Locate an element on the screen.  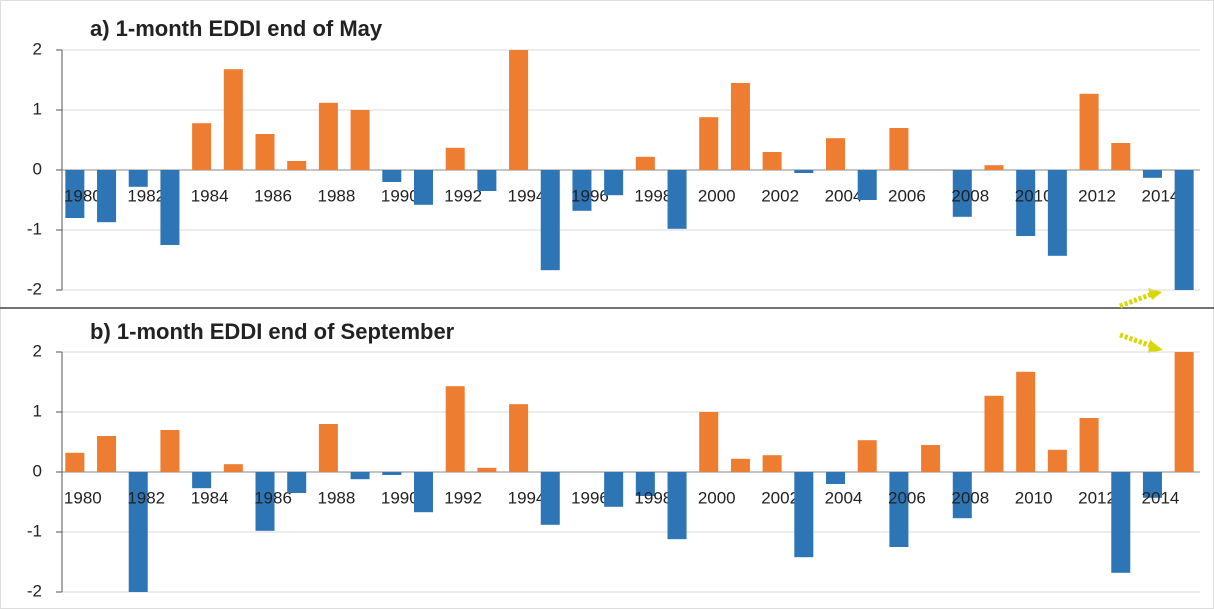
chart-title: b) 1-month EDDI end of September is located at coordinates (272, 331).